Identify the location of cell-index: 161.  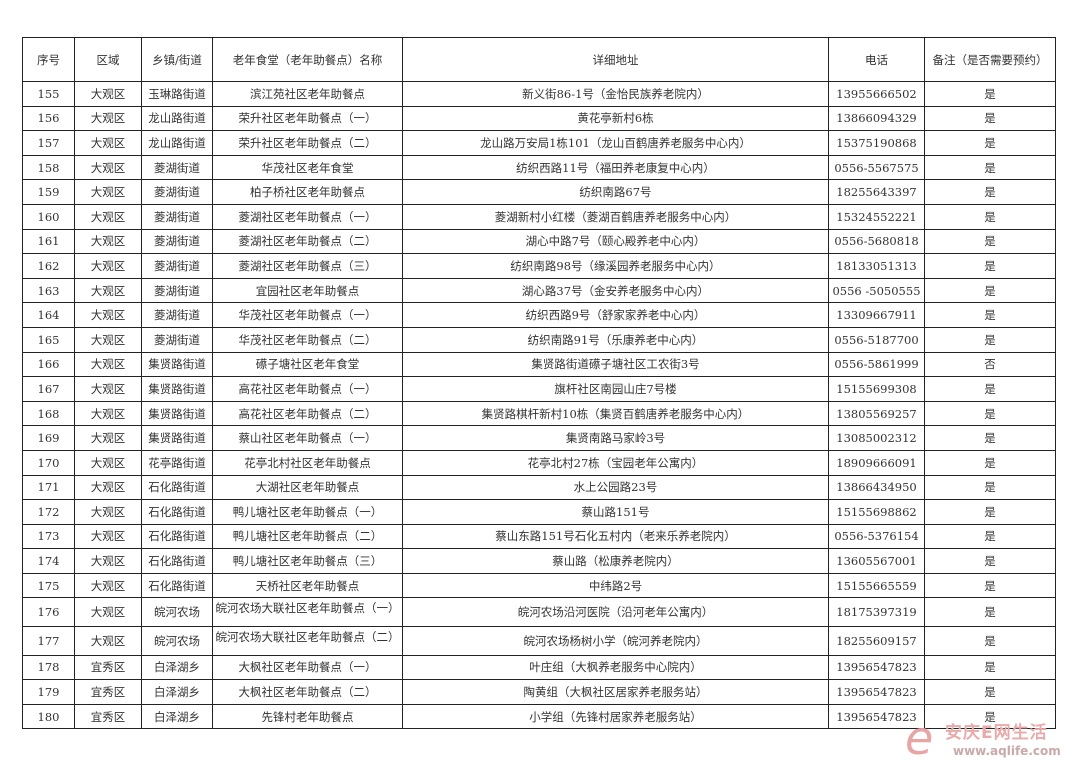
(48, 241).